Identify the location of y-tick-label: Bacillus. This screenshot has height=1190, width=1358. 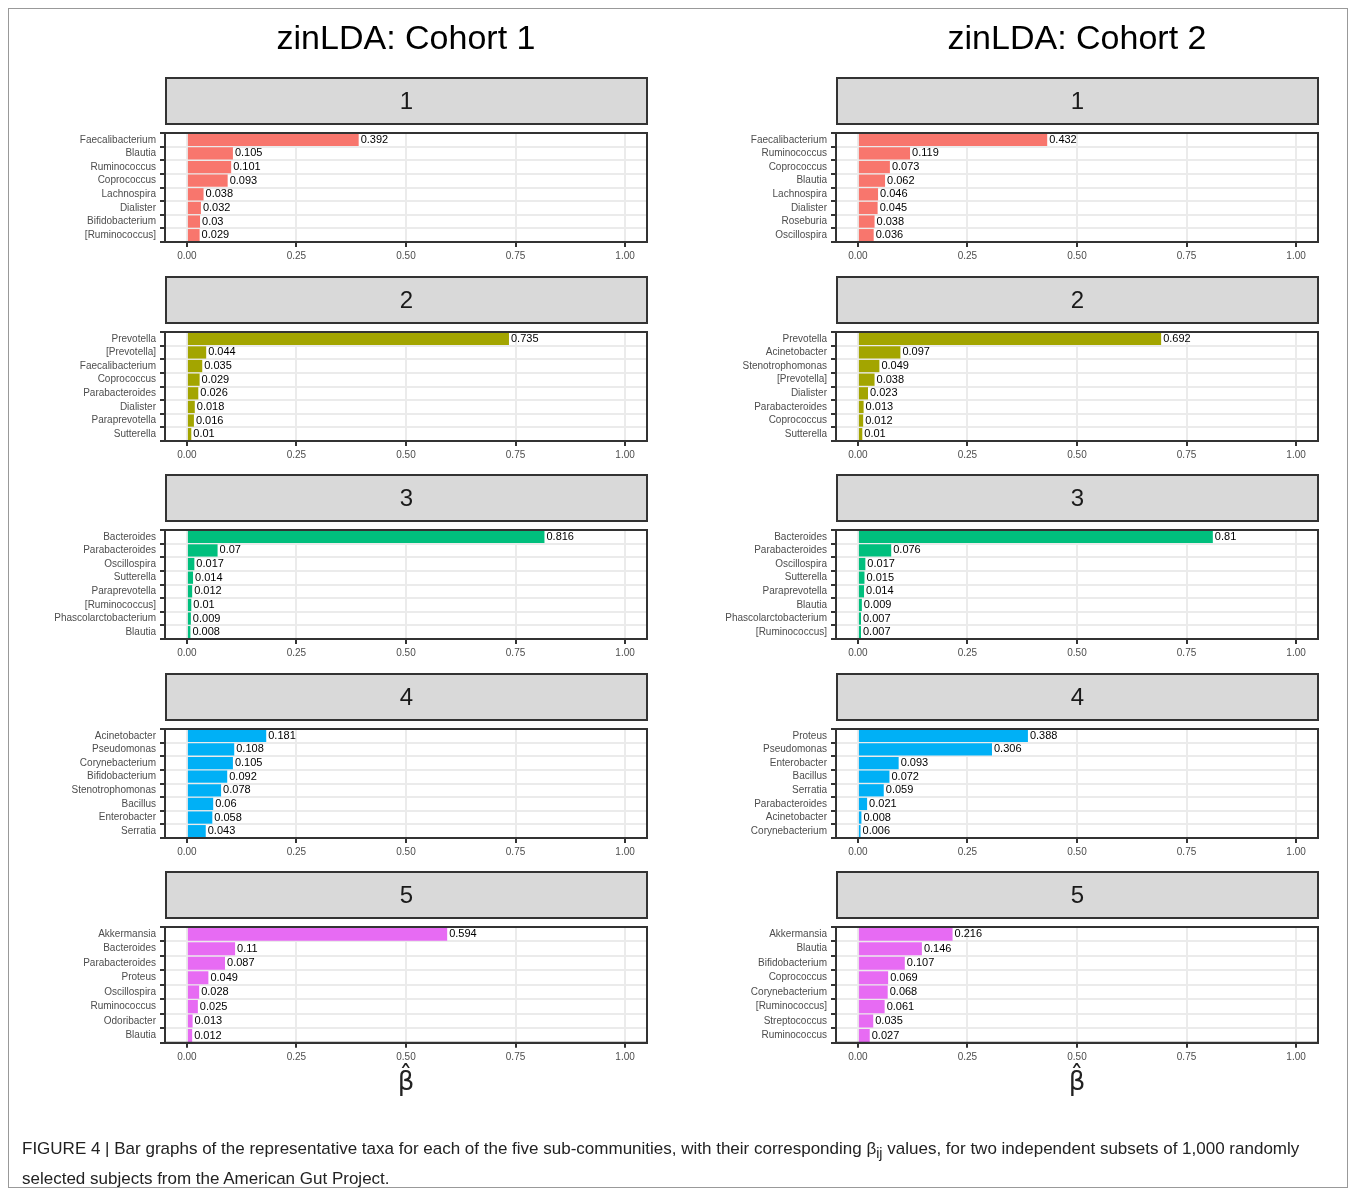
(138, 803).